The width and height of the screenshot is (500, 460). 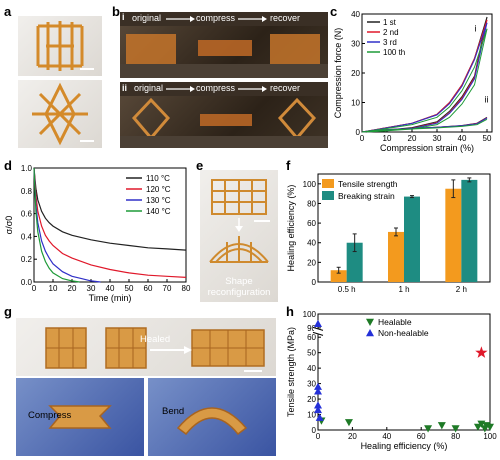 I want to click on legend-swatch, so click(x=328, y=183).